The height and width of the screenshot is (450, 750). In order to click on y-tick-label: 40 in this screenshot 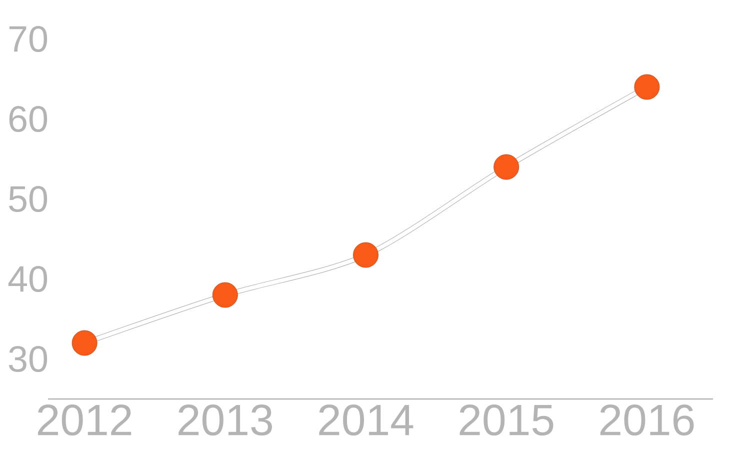, I will do `click(28, 279)`.